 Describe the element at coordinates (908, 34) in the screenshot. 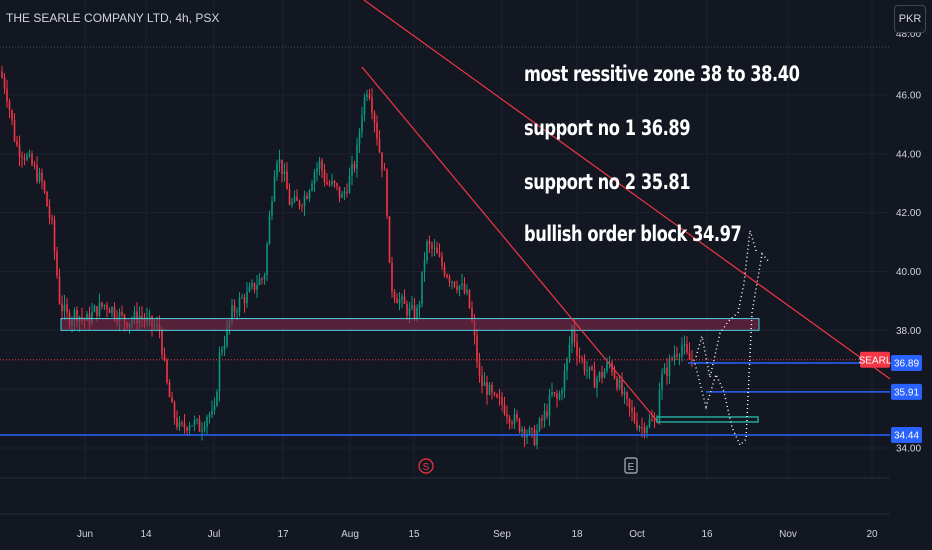

I see `y-tick-label-partial: 48.00` at that location.